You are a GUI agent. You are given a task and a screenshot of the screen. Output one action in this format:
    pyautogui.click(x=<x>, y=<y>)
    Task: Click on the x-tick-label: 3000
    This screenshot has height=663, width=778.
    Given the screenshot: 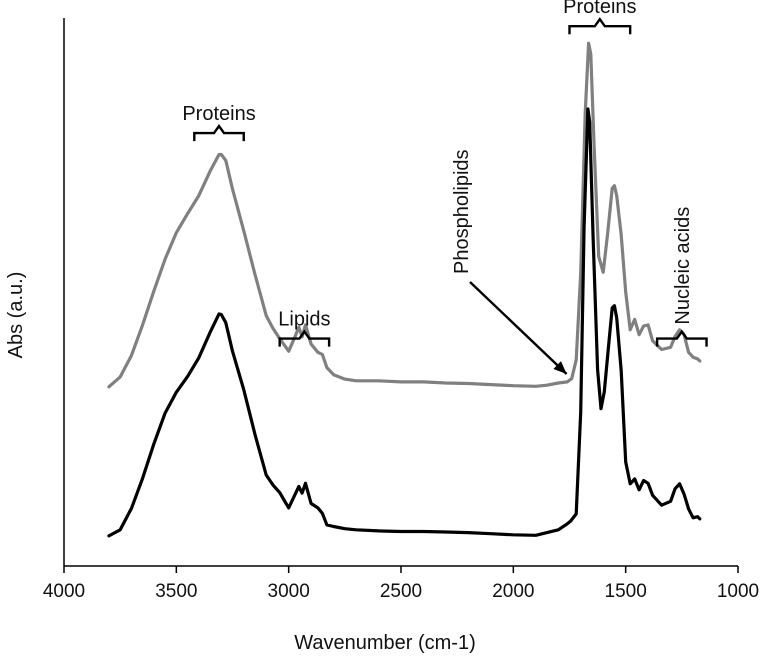 What is the action you would take?
    pyautogui.click(x=289, y=591)
    